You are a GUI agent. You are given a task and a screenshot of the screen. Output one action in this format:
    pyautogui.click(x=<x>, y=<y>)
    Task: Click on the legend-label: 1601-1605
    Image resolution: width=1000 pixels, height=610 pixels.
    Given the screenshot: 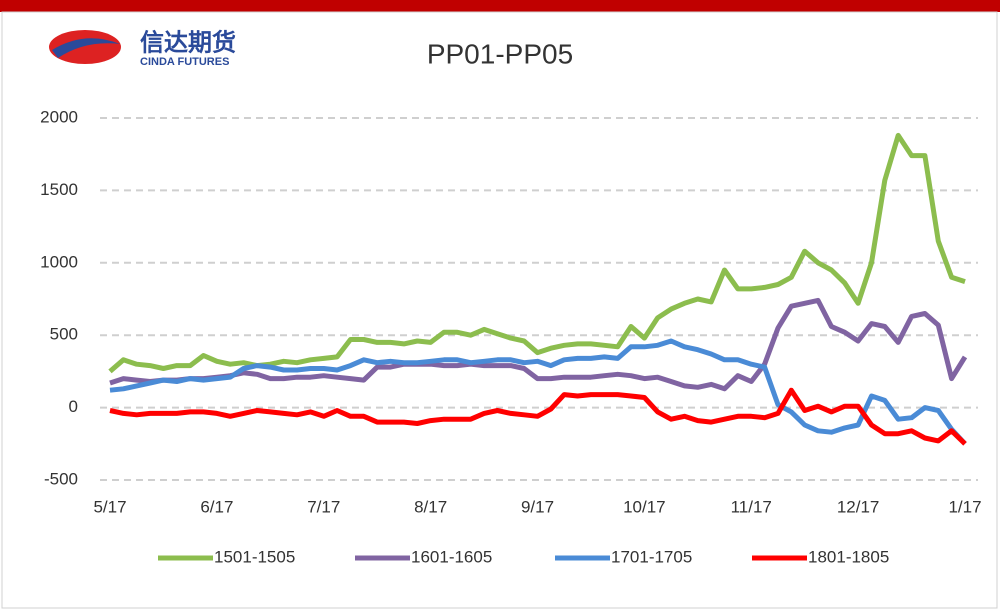 What is the action you would take?
    pyautogui.click(x=451, y=556)
    